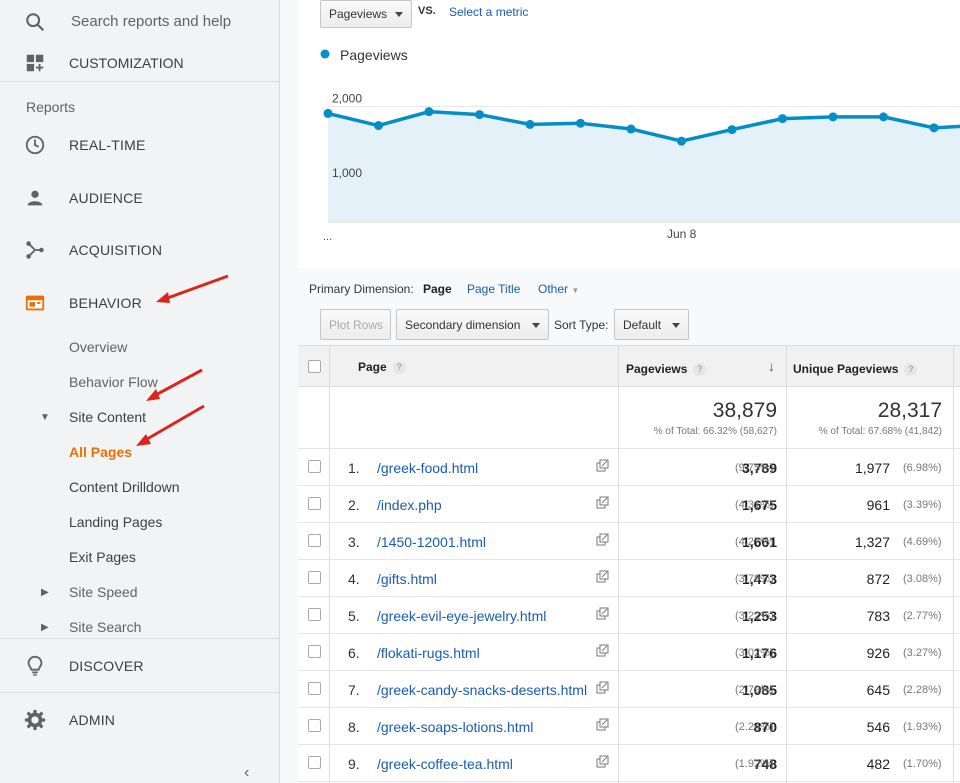 The image size is (960, 783). What do you see at coordinates (878, 764) in the screenshot?
I see `row-unique-pageviews: 482` at bounding box center [878, 764].